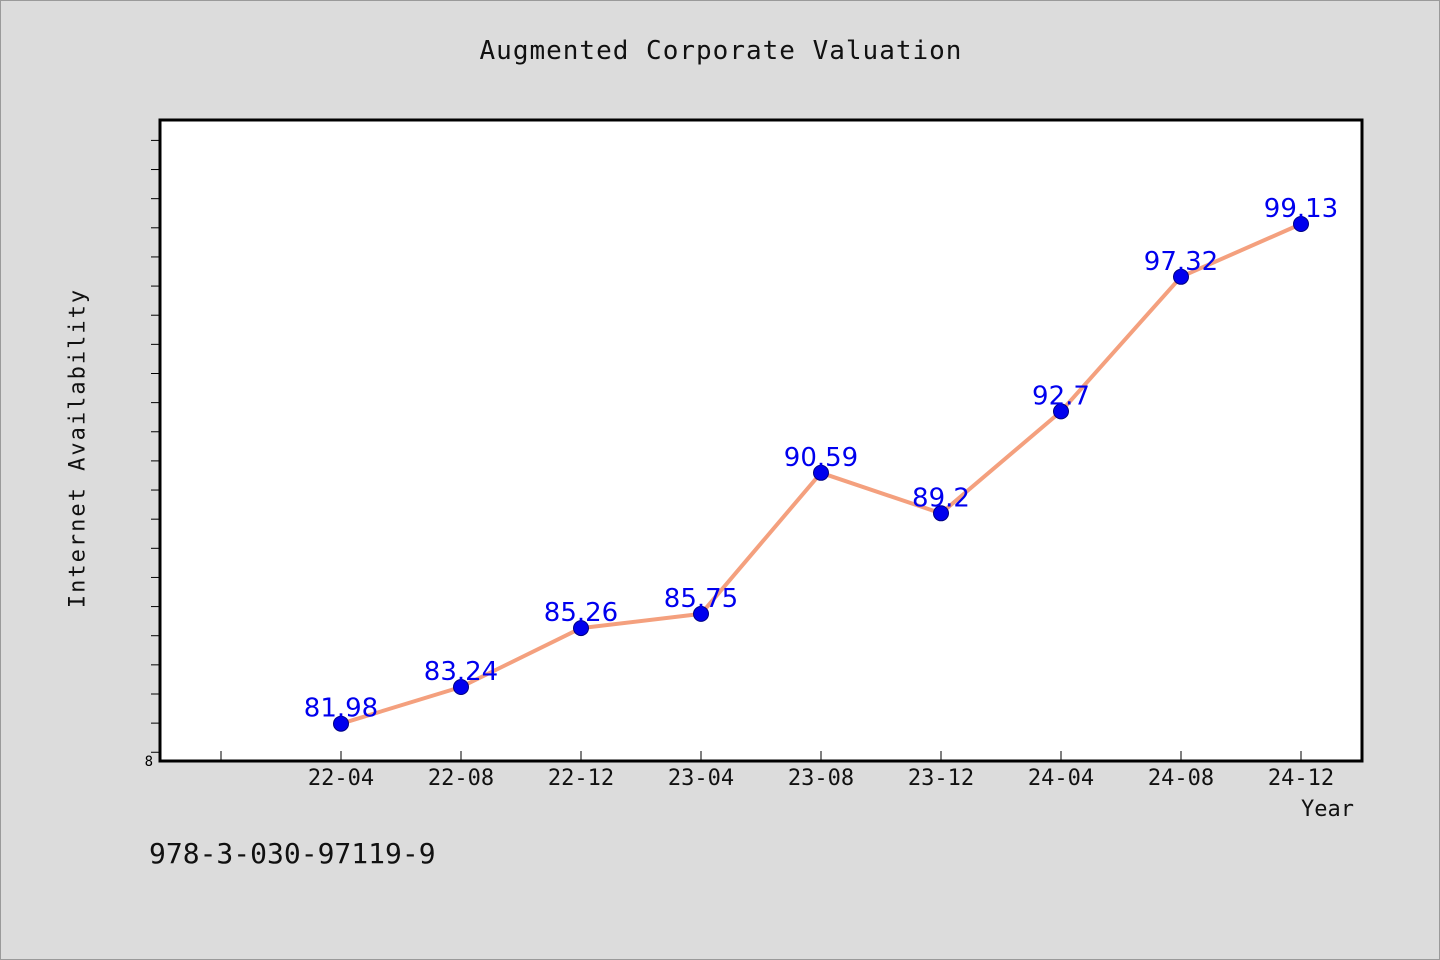  Describe the element at coordinates (581, 778) in the screenshot. I see `x-tick-label: 22-12` at that location.